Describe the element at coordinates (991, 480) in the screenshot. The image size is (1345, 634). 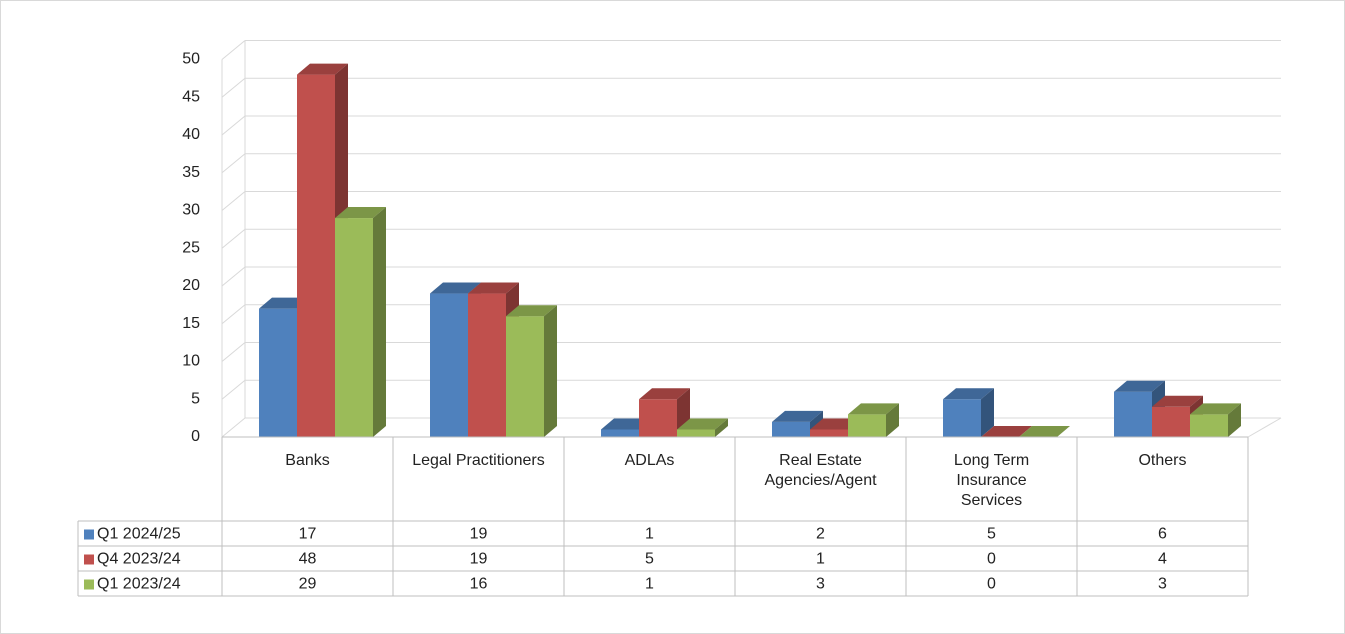
I see `category-label: Long Term Insurance Services` at that location.